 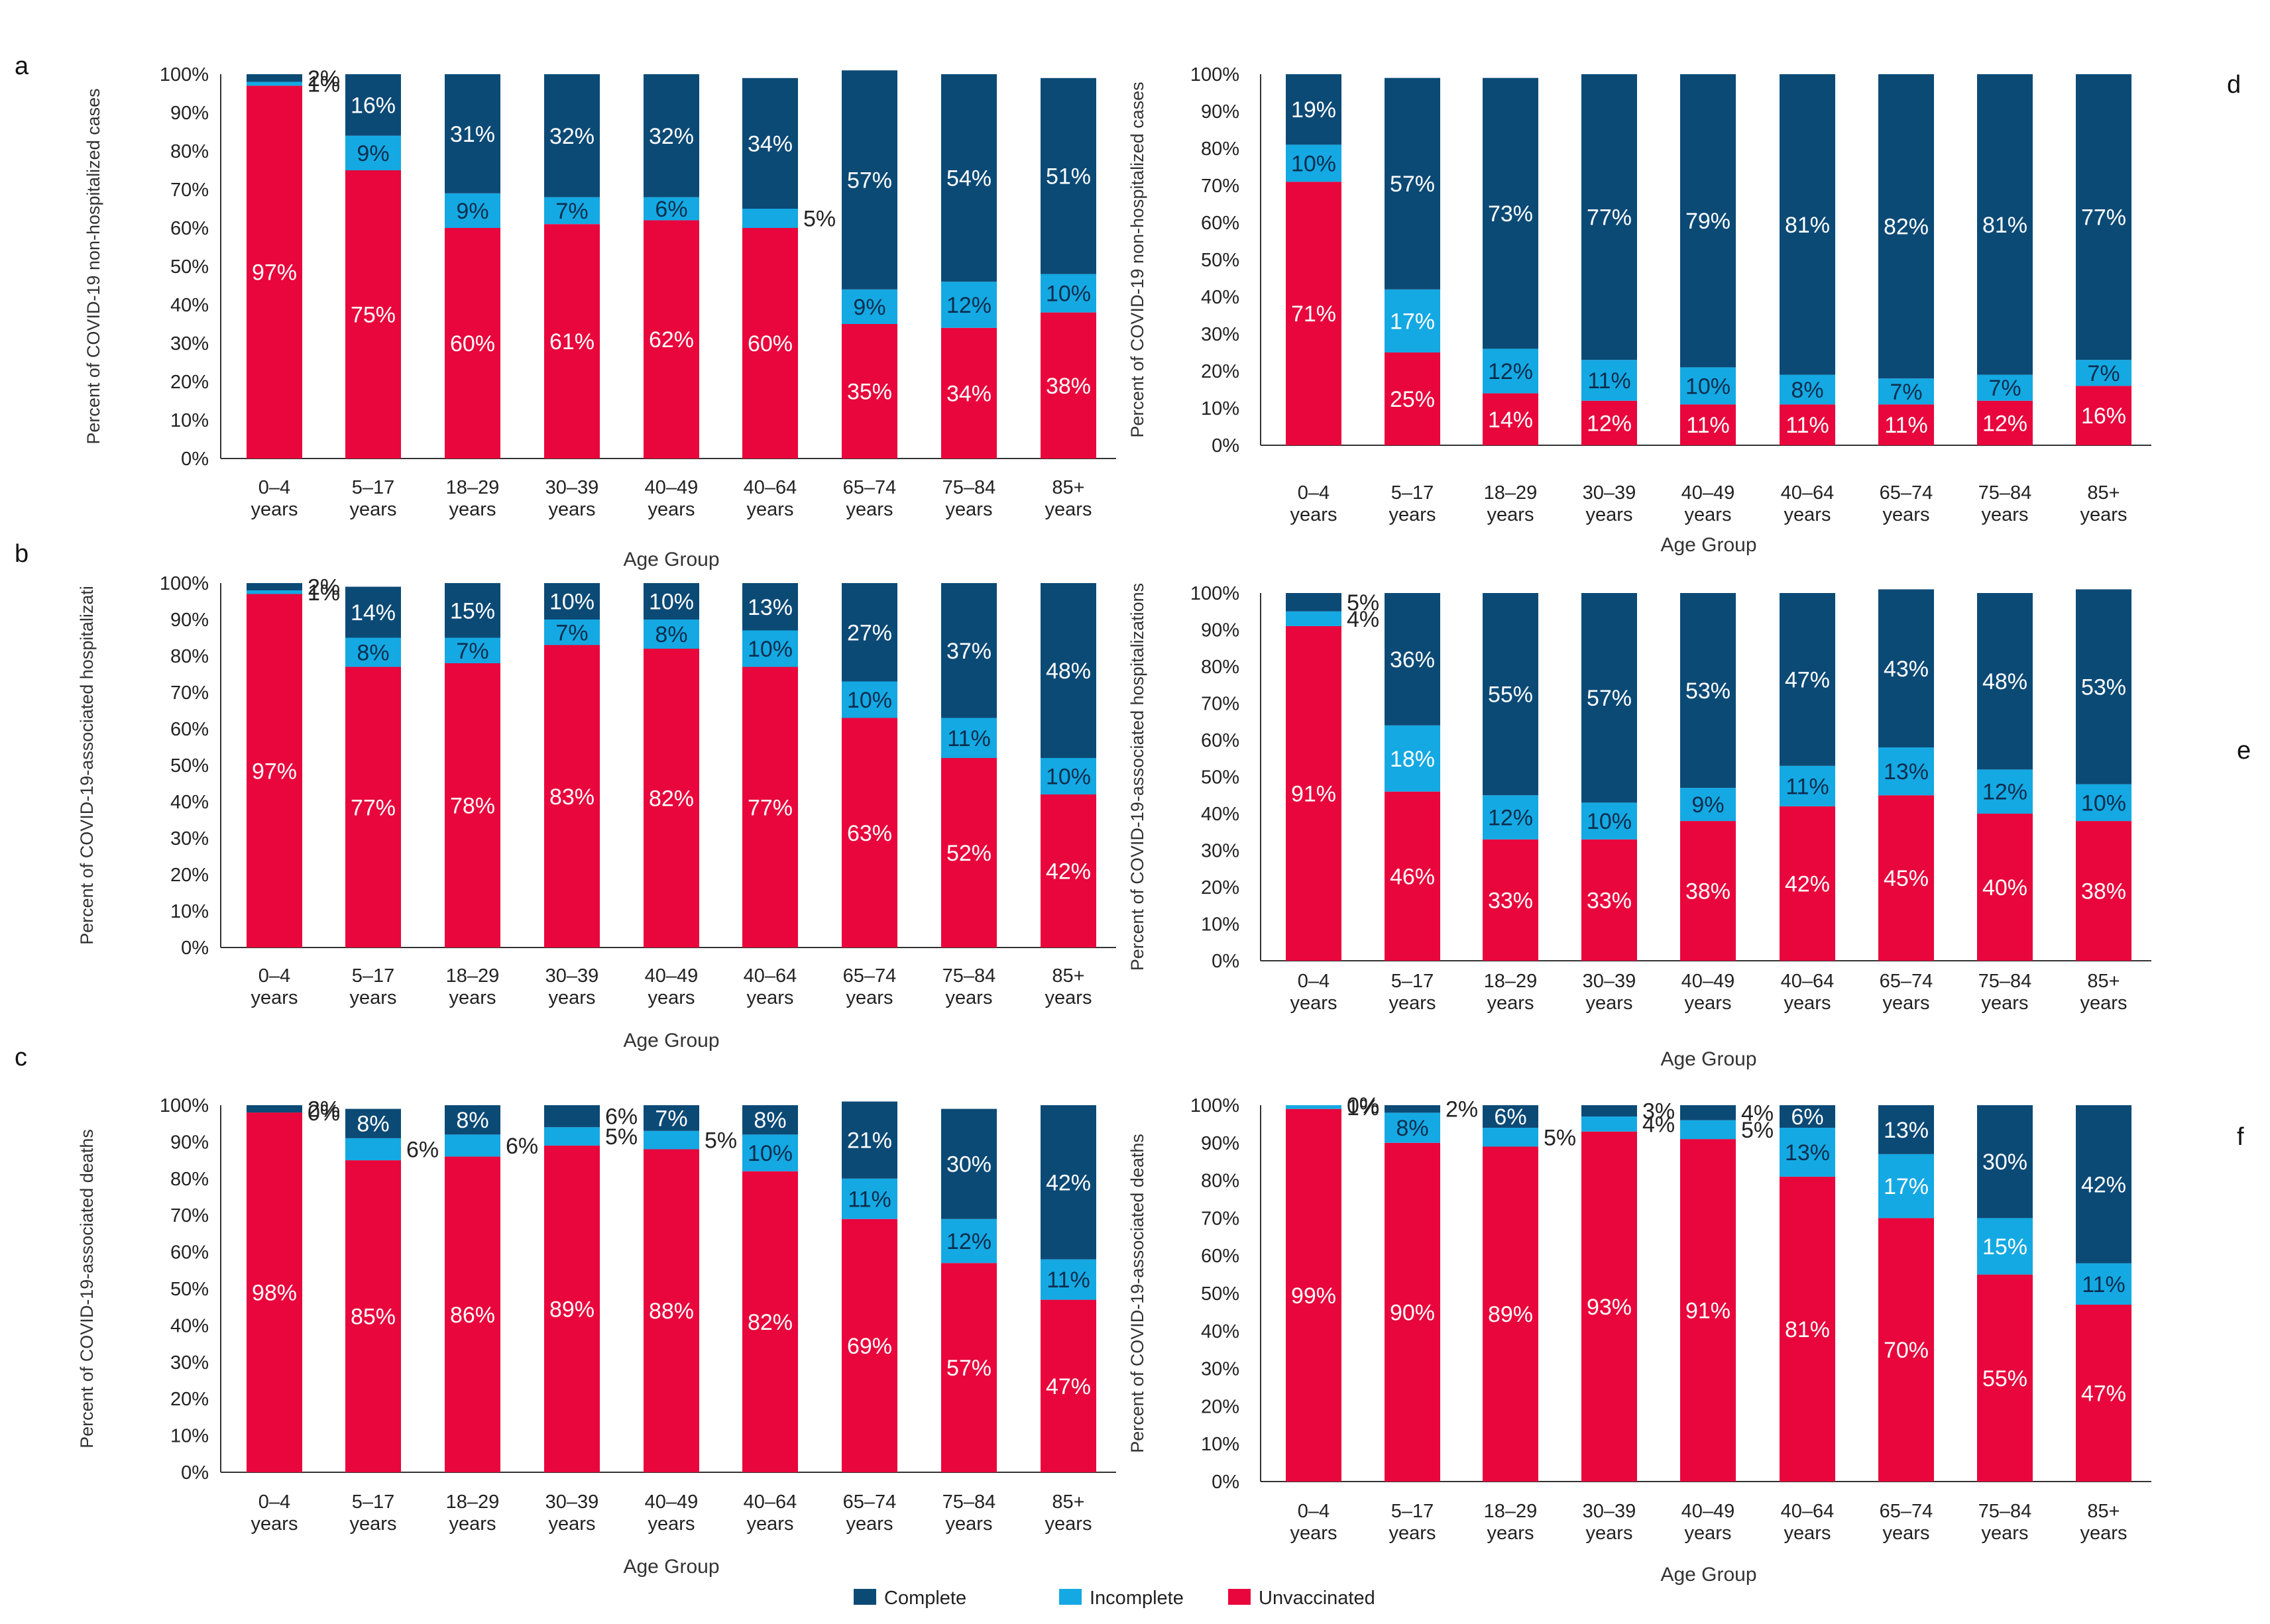 What do you see at coordinates (1758, 1130) in the screenshot?
I see `data-label: 5%` at bounding box center [1758, 1130].